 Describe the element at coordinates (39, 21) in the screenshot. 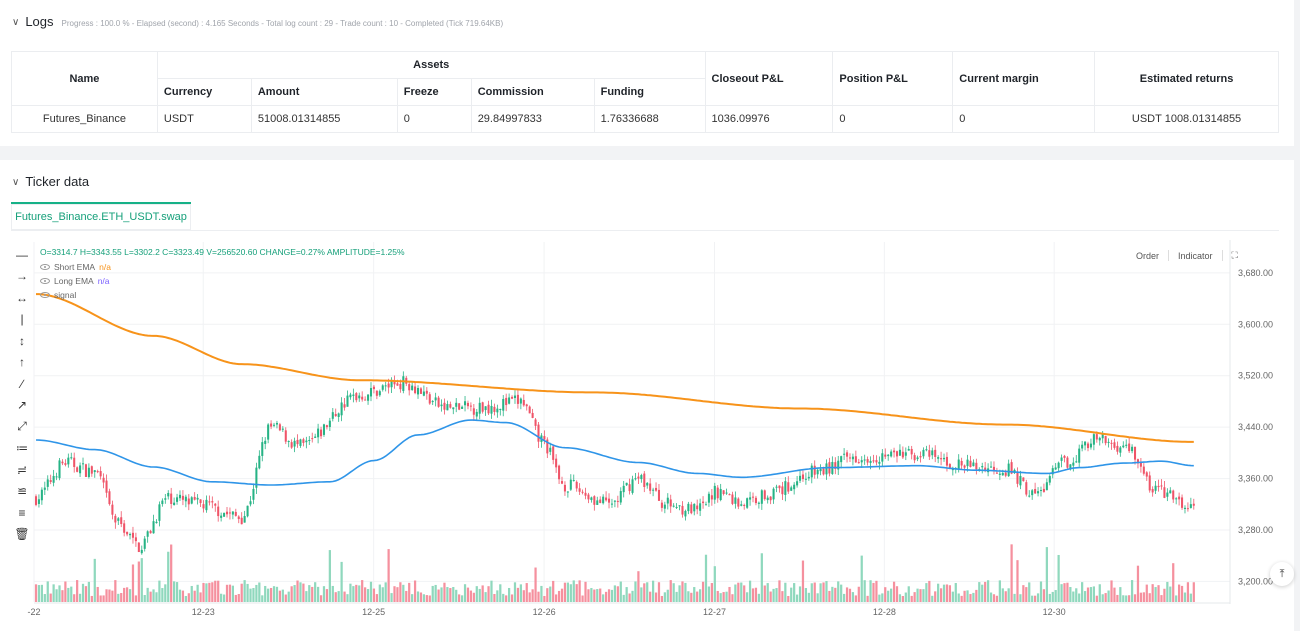

I see `logs-title: Logs` at that location.